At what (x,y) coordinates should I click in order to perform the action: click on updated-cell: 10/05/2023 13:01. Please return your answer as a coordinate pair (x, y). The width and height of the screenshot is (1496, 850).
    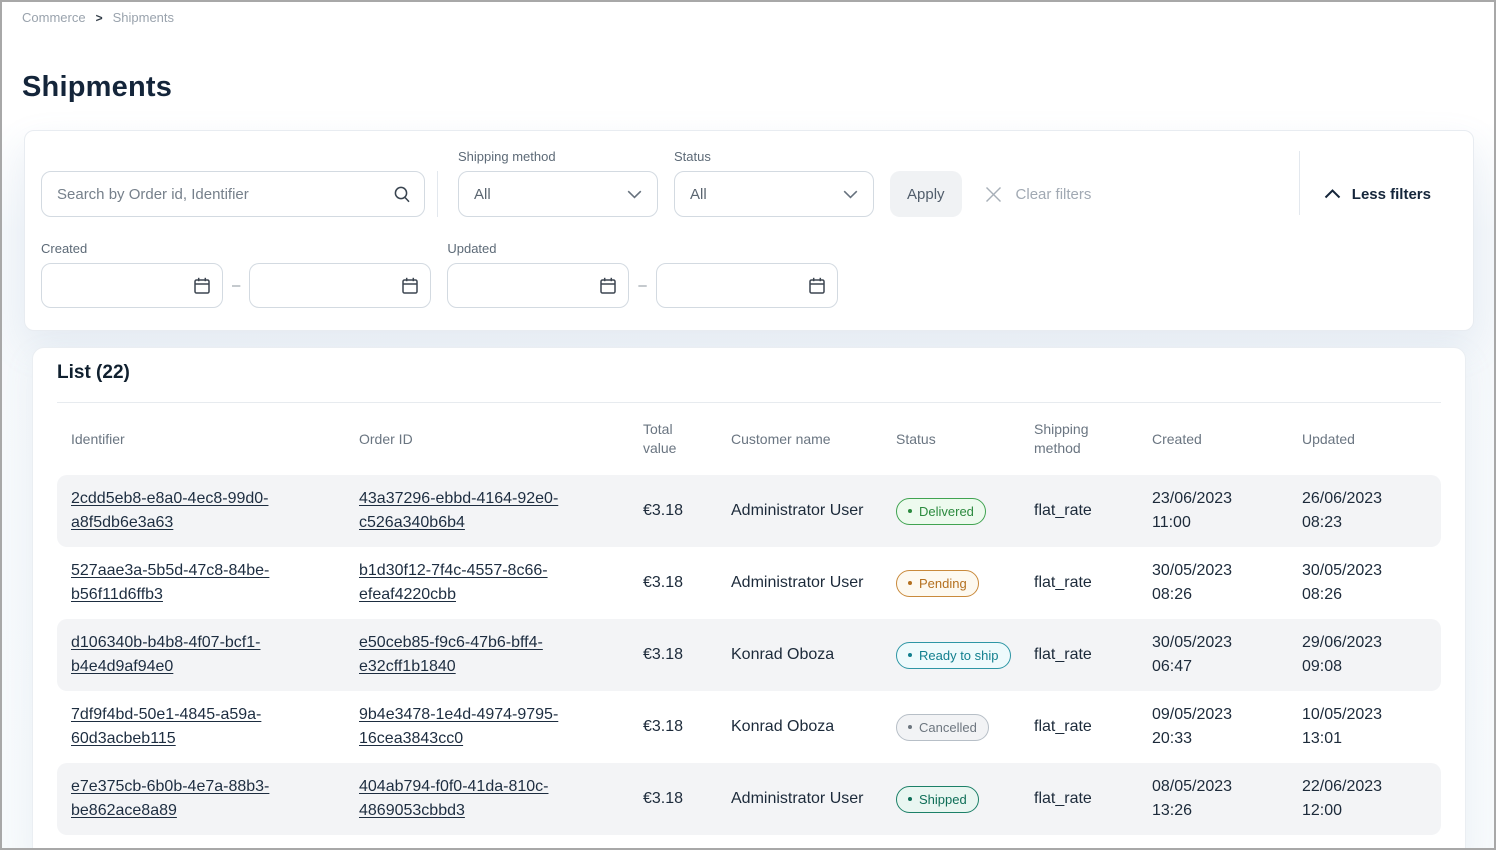
    Looking at the image, I should click on (1364, 727).